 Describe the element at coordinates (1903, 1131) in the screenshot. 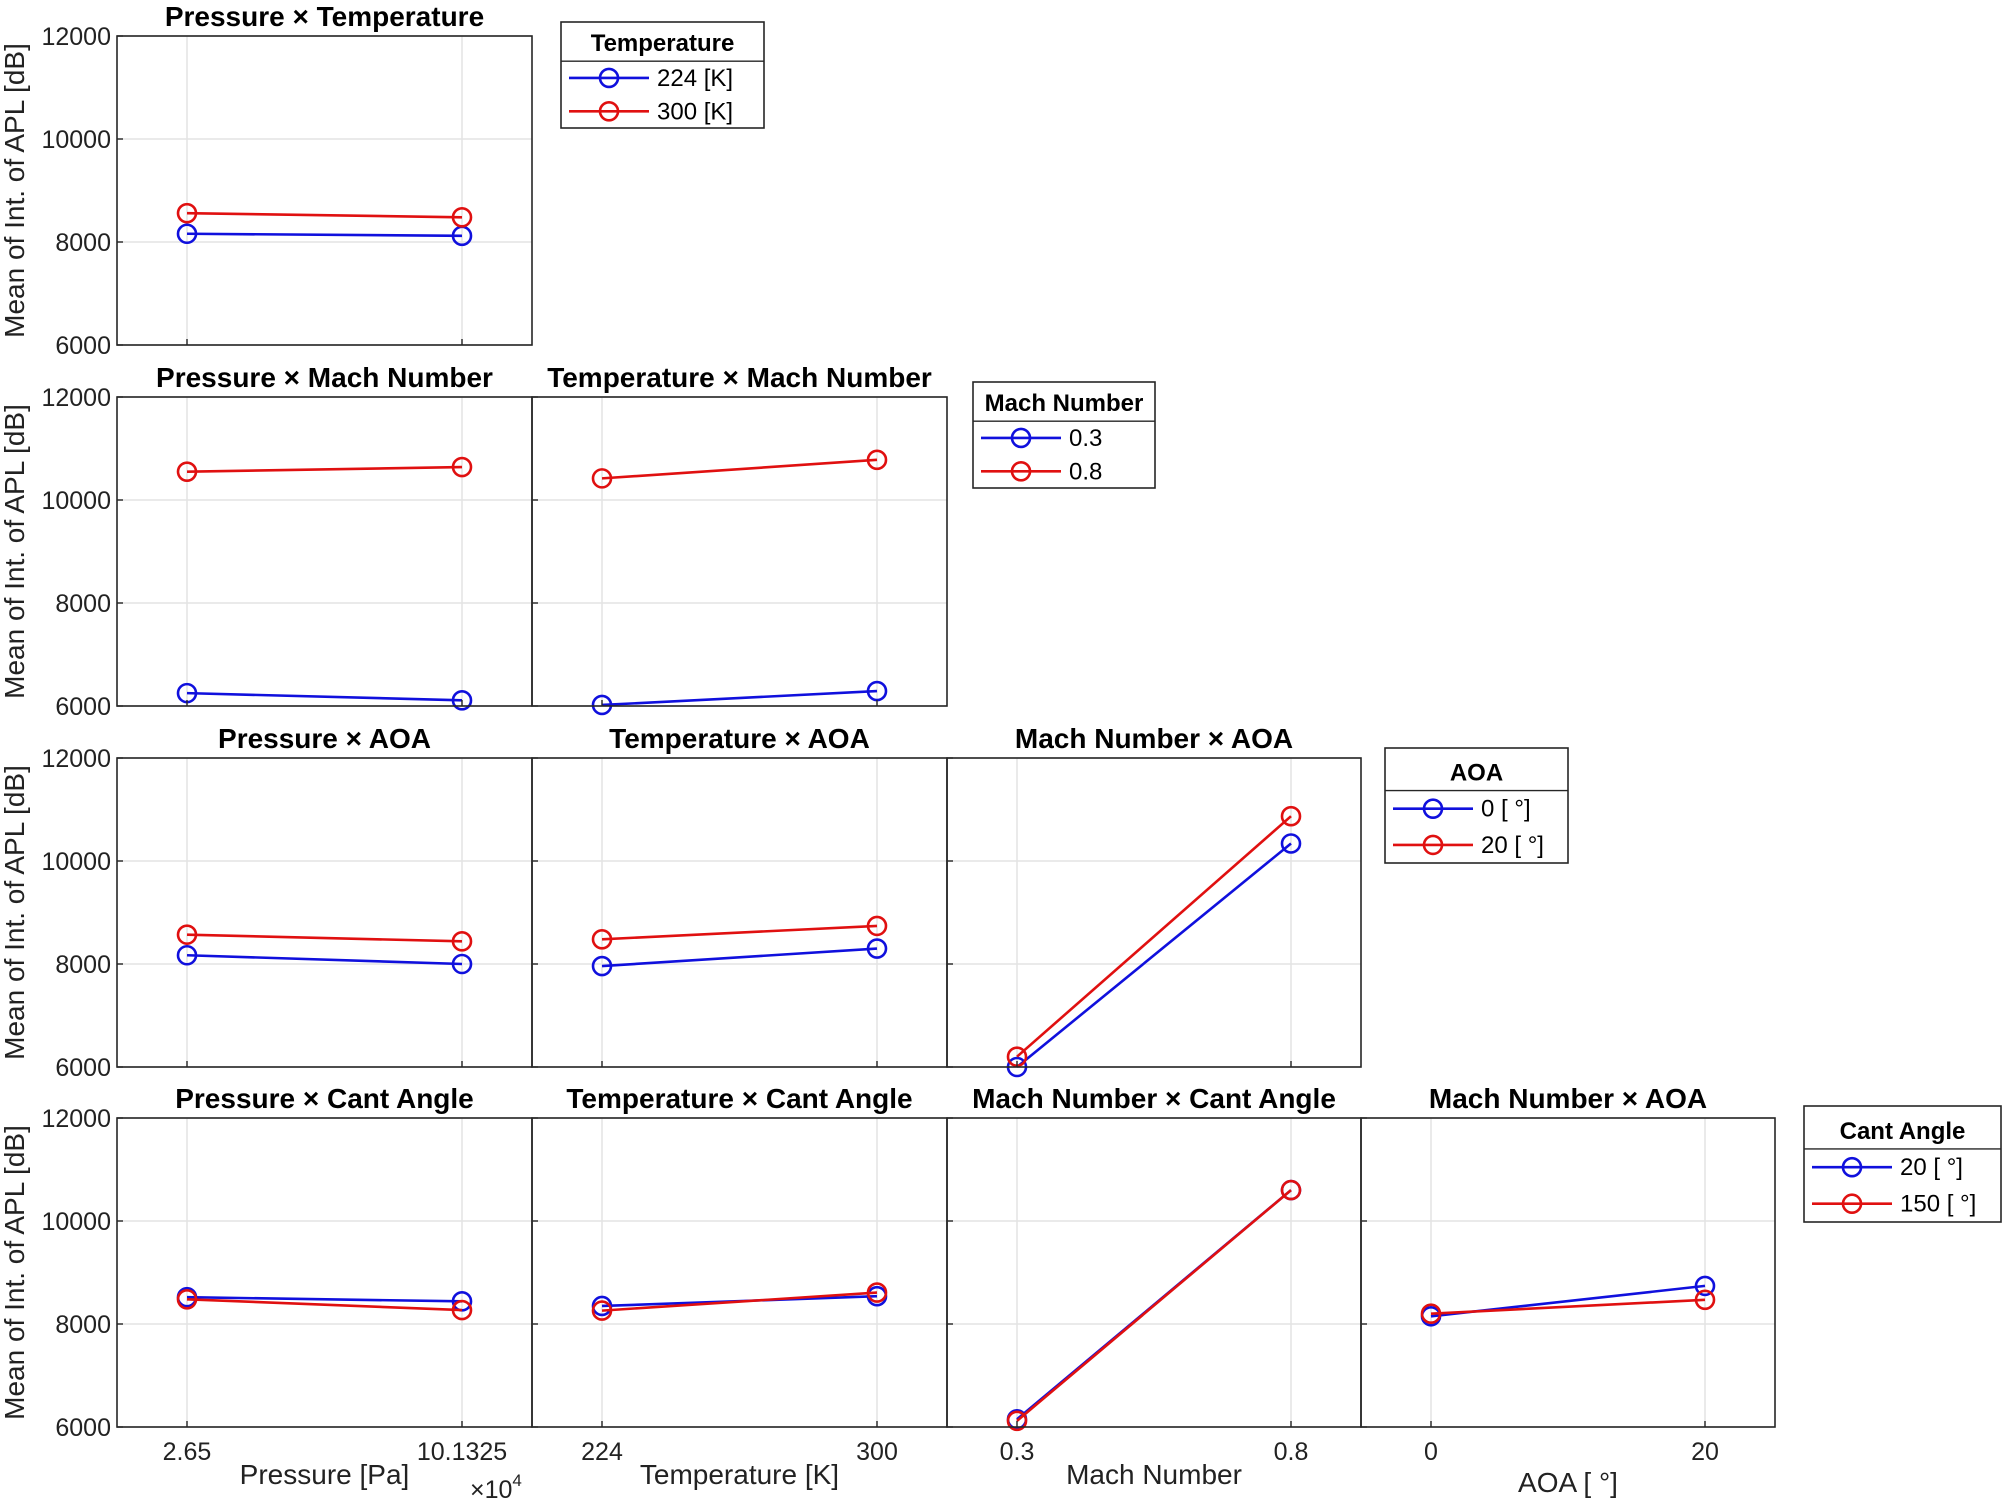

I see `legend-title: Cant Angle` at that location.